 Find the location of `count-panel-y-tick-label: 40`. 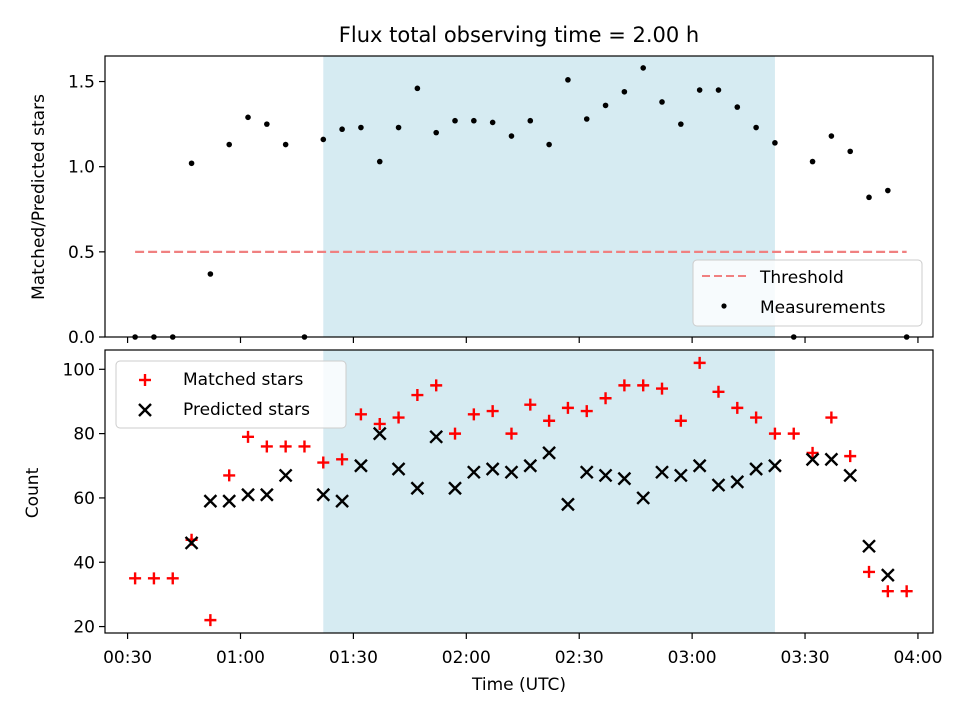

count-panel-y-tick-label: 40 is located at coordinates (84, 563).